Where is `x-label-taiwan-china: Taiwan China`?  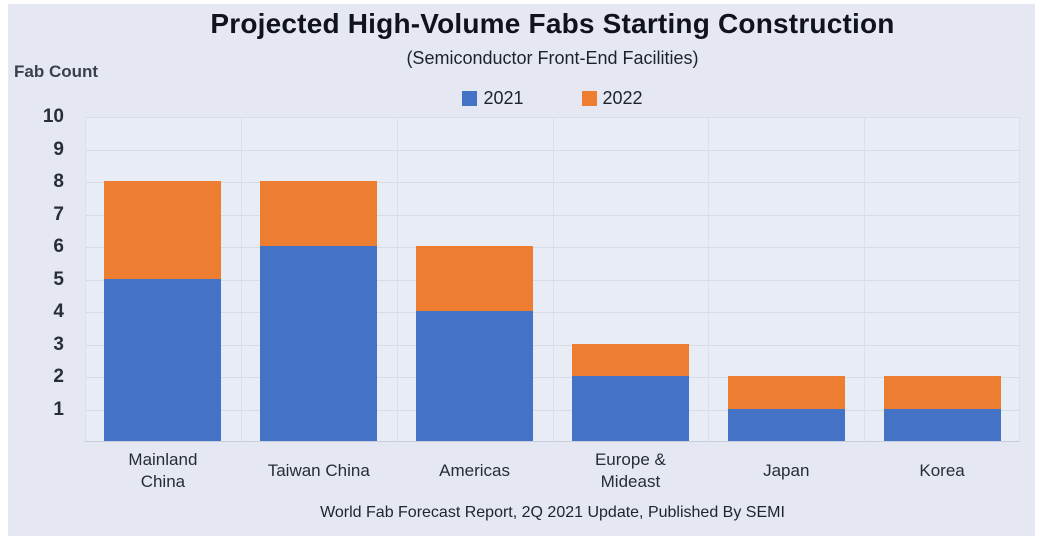
x-label-taiwan-china: Taiwan China is located at coordinates (318, 470).